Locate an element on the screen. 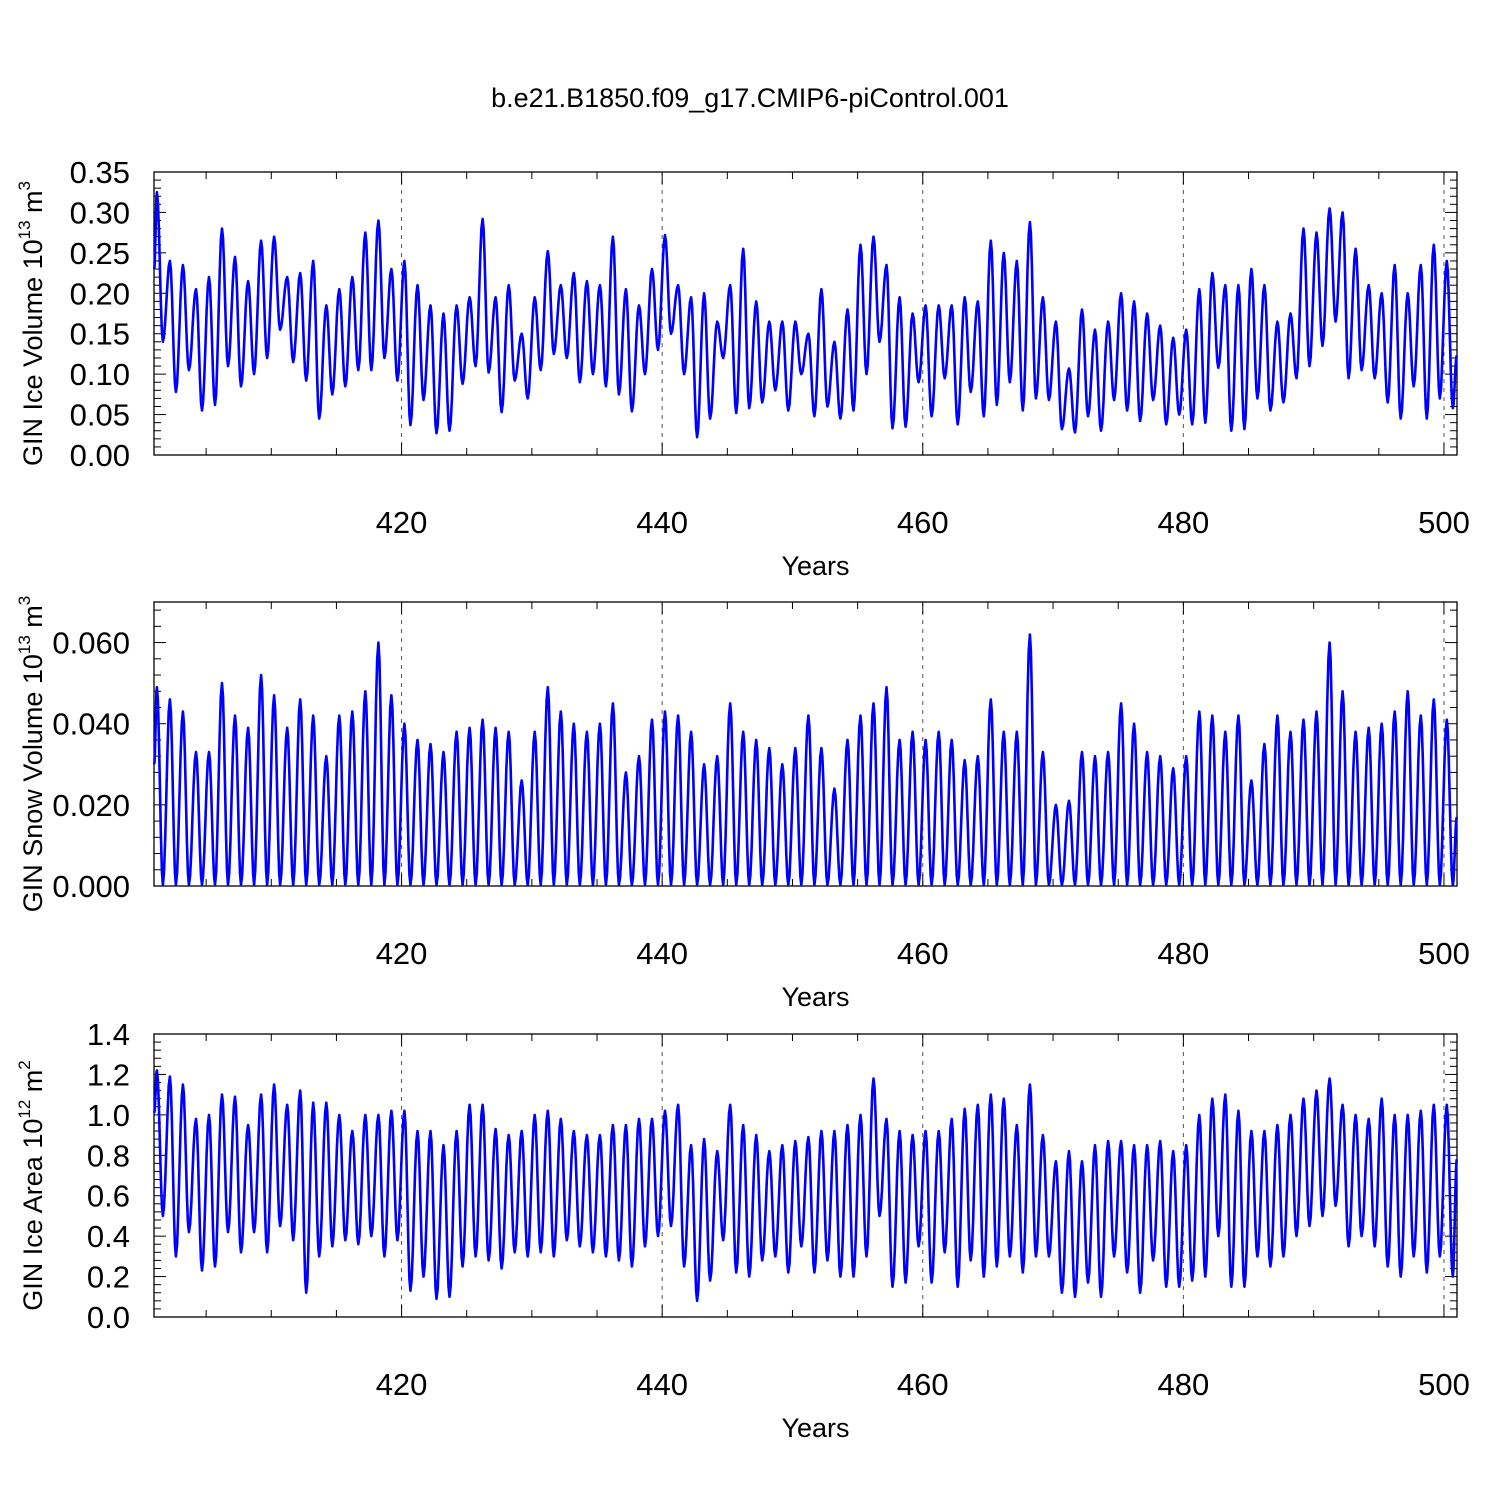 This screenshot has height=1500, width=1500. y-tick-label: 0.4 is located at coordinates (108, 1236).